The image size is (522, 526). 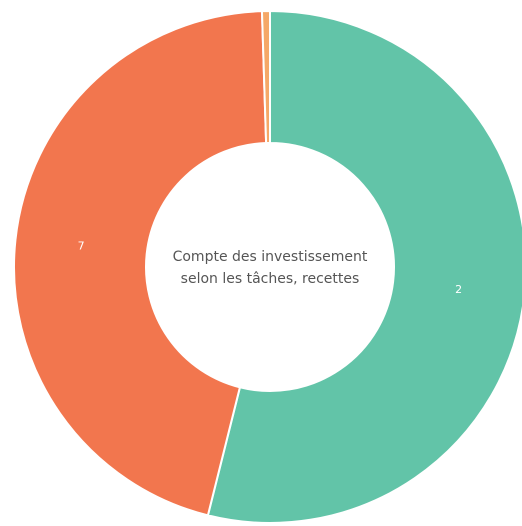 What do you see at coordinates (270, 279) in the screenshot?
I see `center-text: selon les tâches, recettes` at bounding box center [270, 279].